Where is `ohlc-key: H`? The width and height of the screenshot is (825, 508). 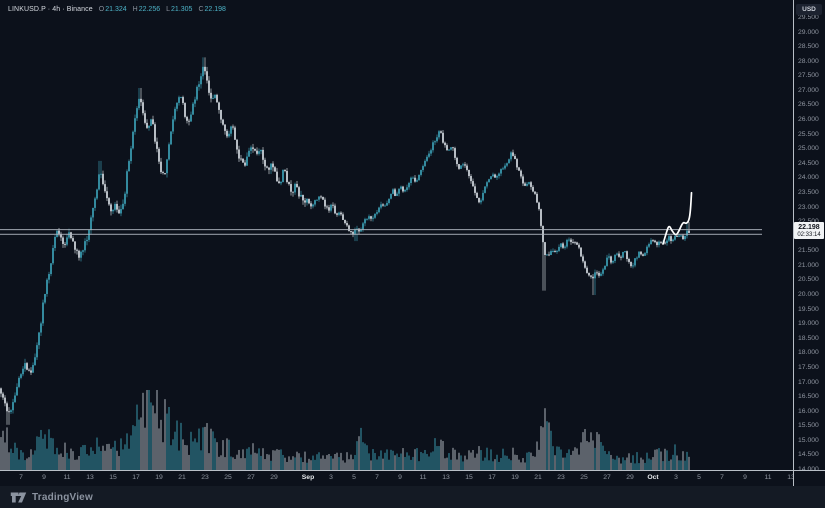 ohlc-key: H is located at coordinates (135, 9).